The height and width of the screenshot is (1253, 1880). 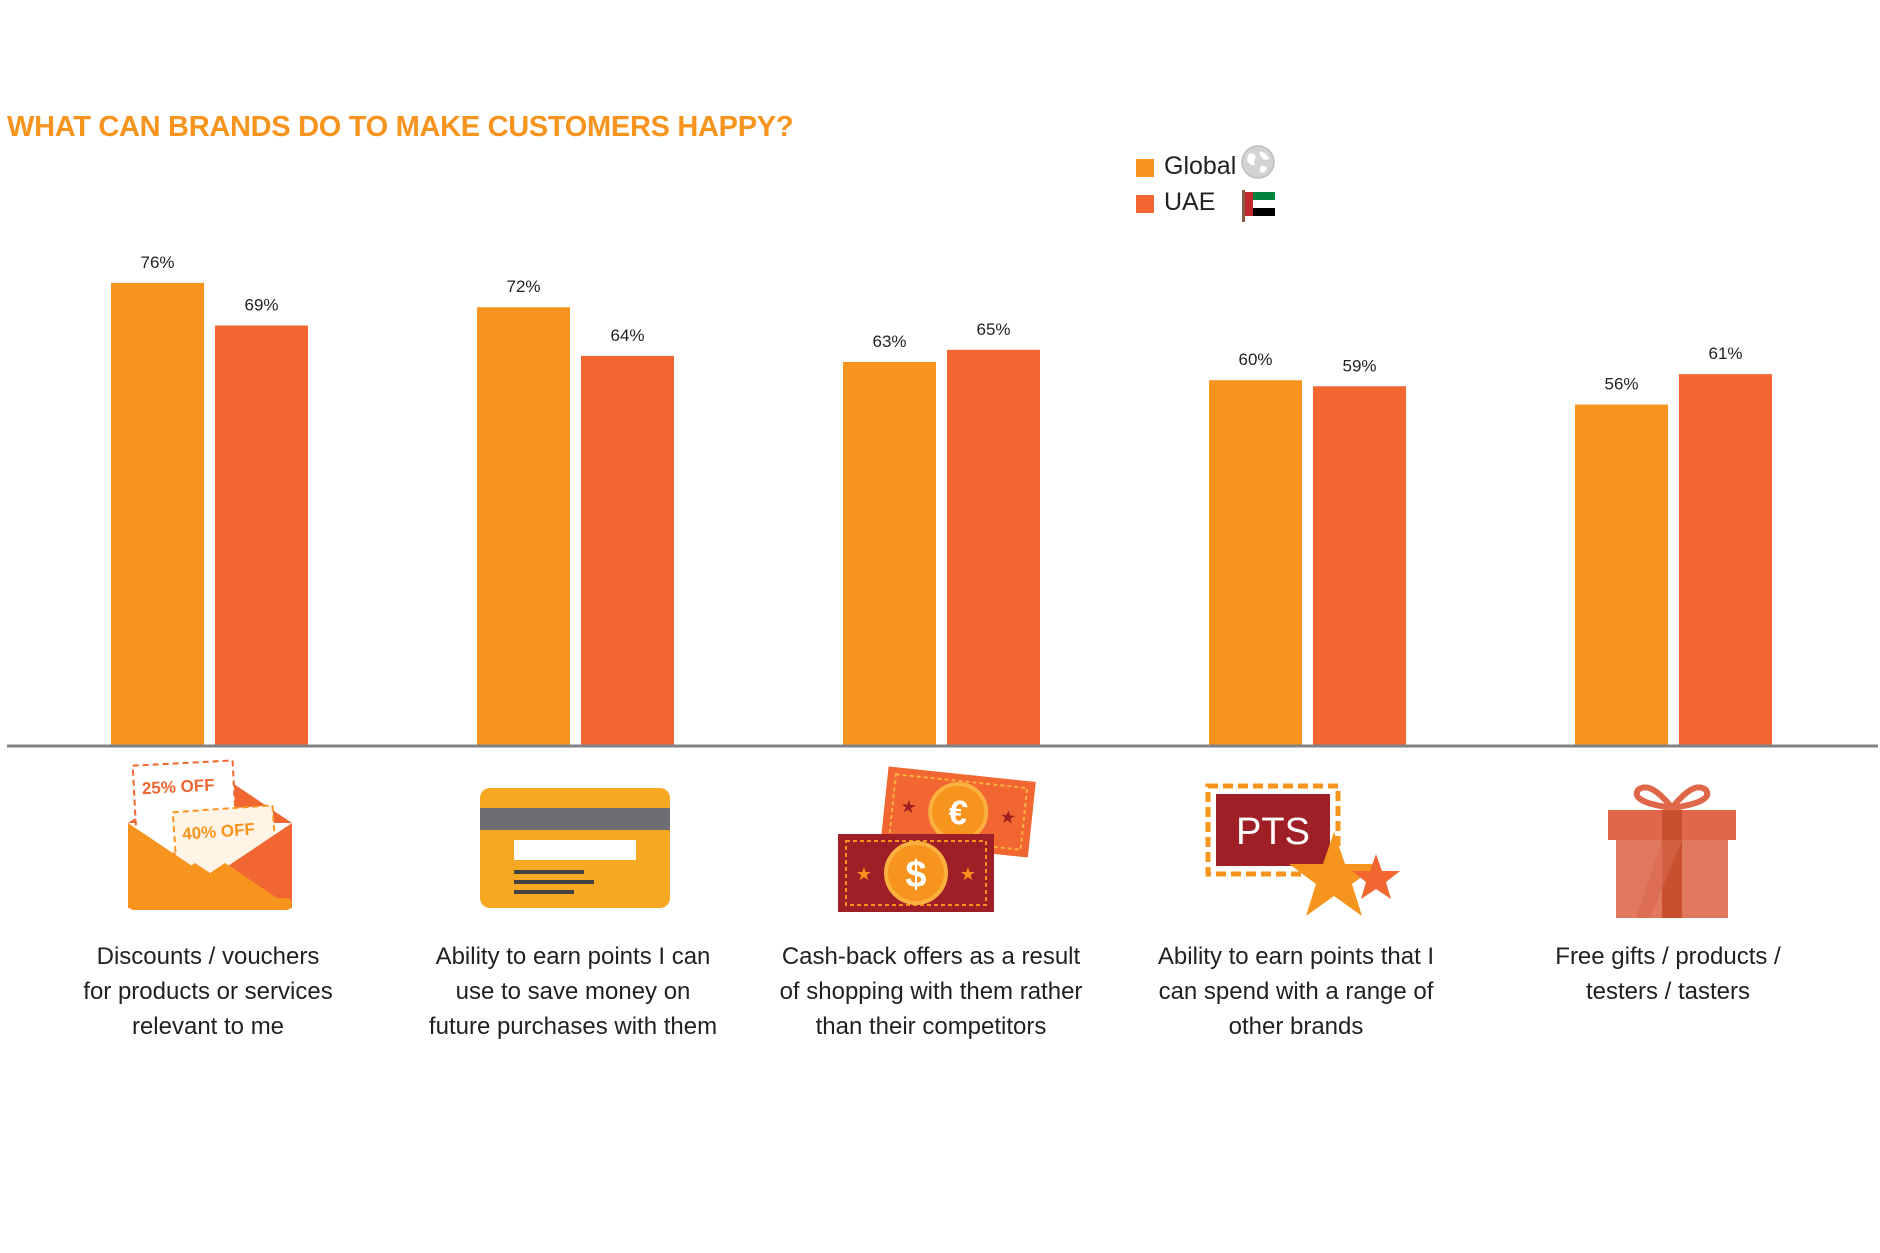 I want to click on data-label-global-1: 76%, so click(x=157, y=262).